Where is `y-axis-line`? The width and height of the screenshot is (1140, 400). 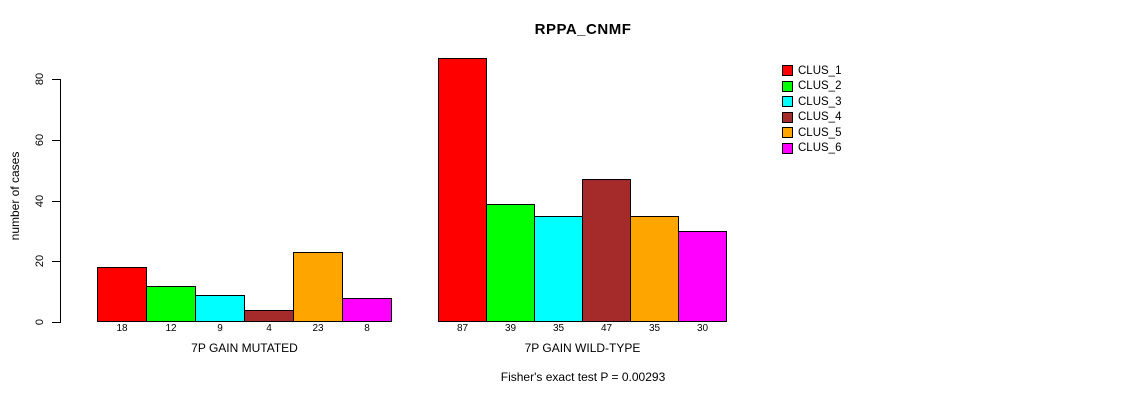 y-axis-line is located at coordinates (60, 201).